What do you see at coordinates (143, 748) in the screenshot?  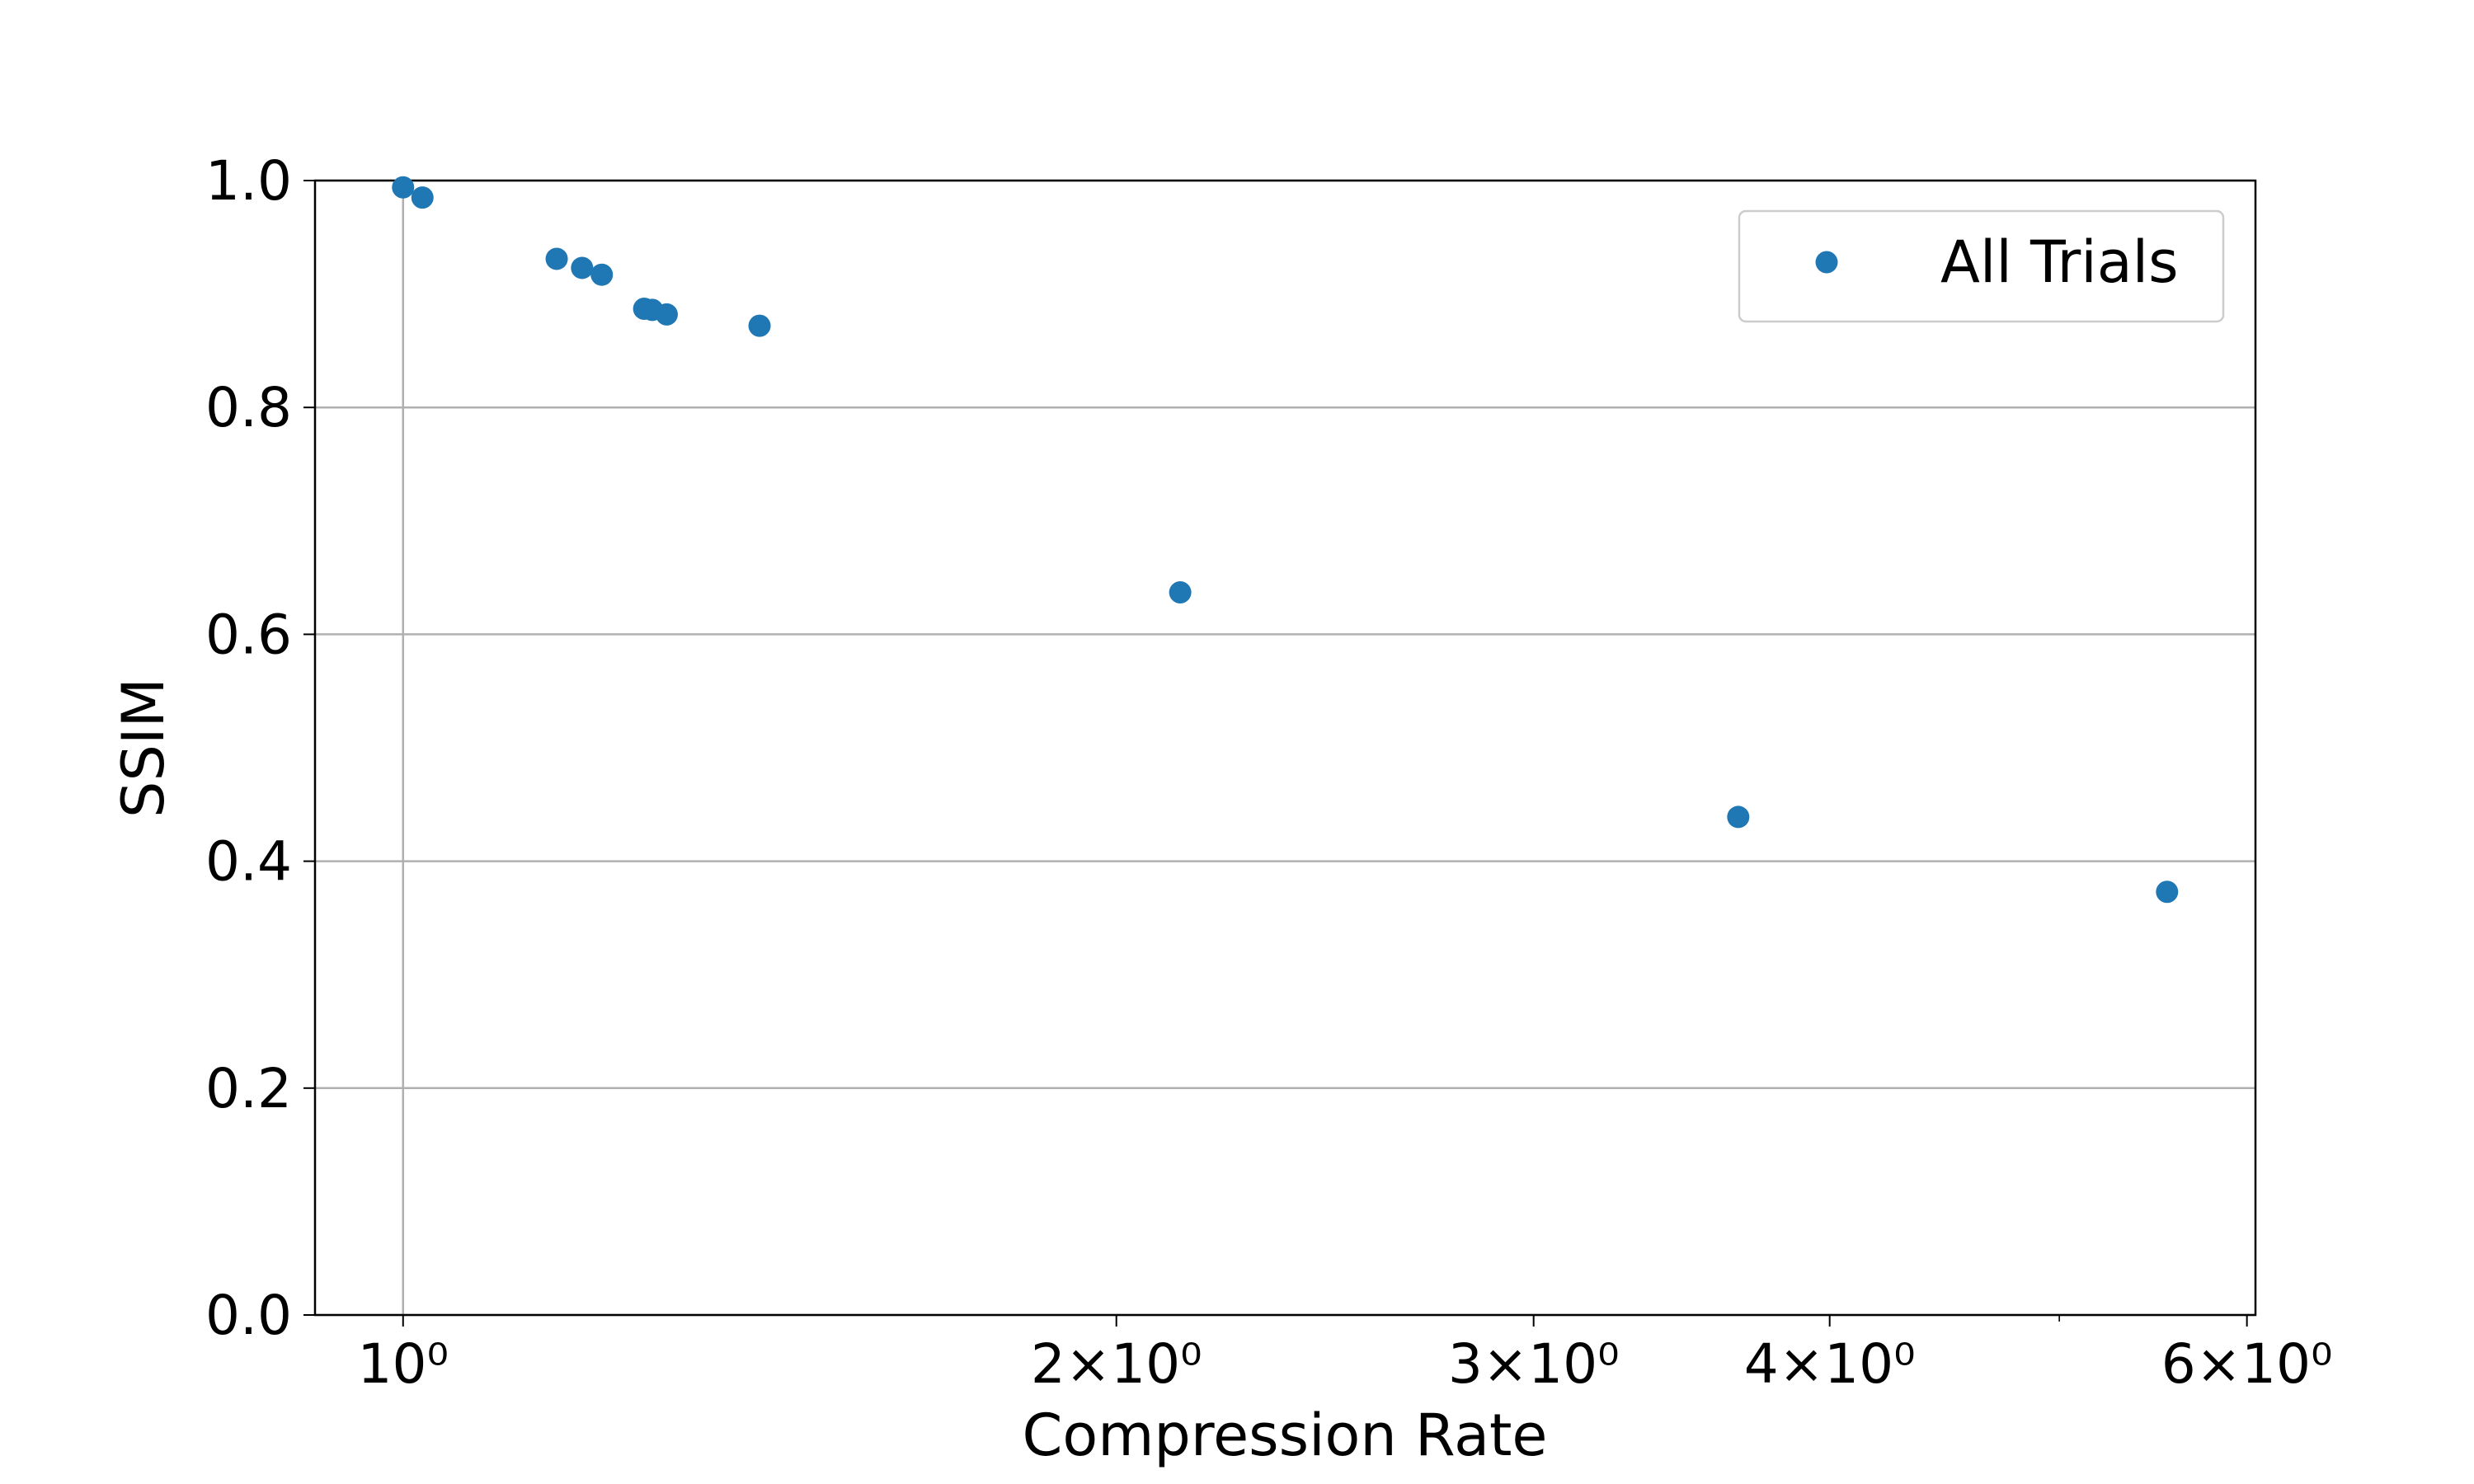 I see `y-axis-label: SSIM` at bounding box center [143, 748].